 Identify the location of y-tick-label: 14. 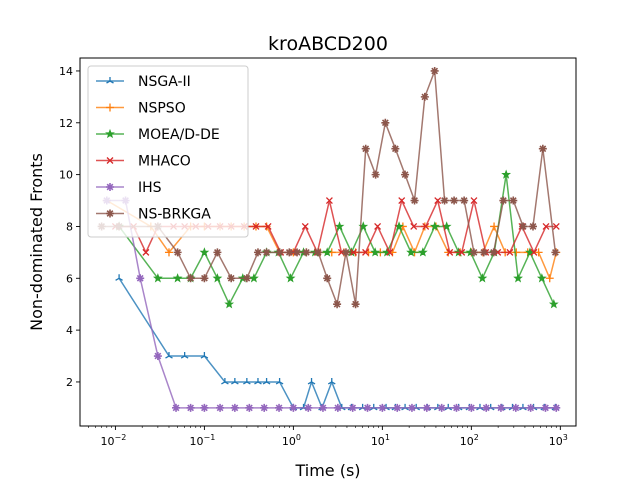
(66, 71).